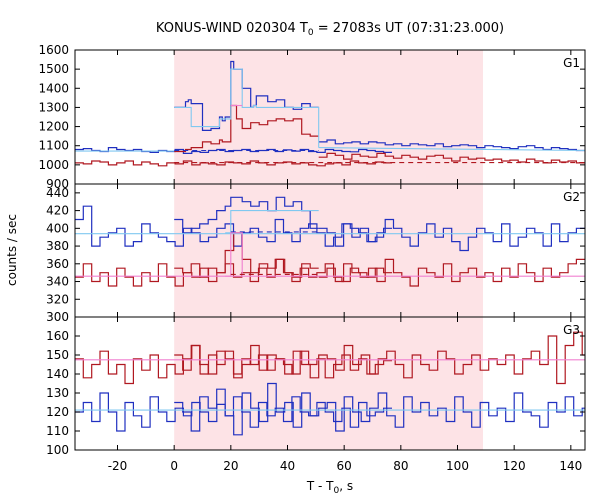  I want to click on x-tick-label: -20, so click(118, 466).